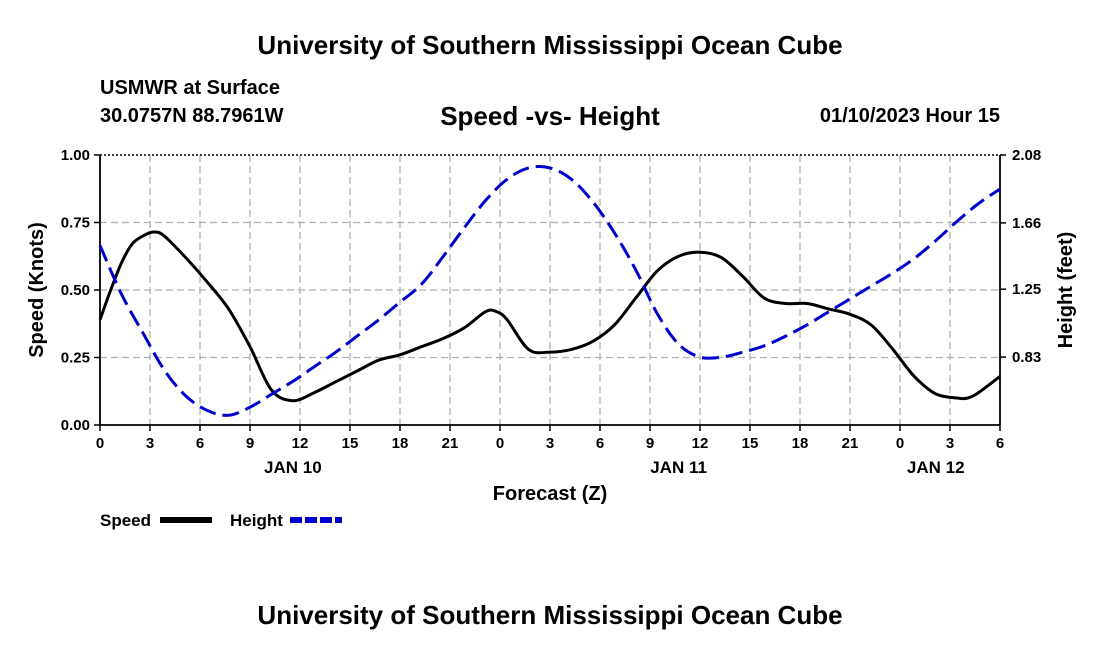  I want to click on x-axis-title: Forecast (Z), so click(550, 494).